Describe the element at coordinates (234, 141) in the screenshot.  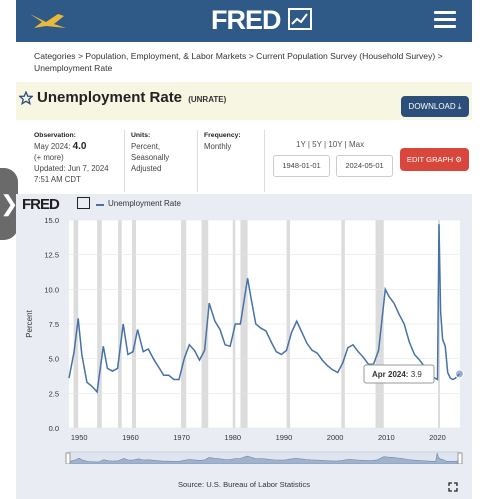
I see `frequency-block: Frequency: Monthly` at that location.